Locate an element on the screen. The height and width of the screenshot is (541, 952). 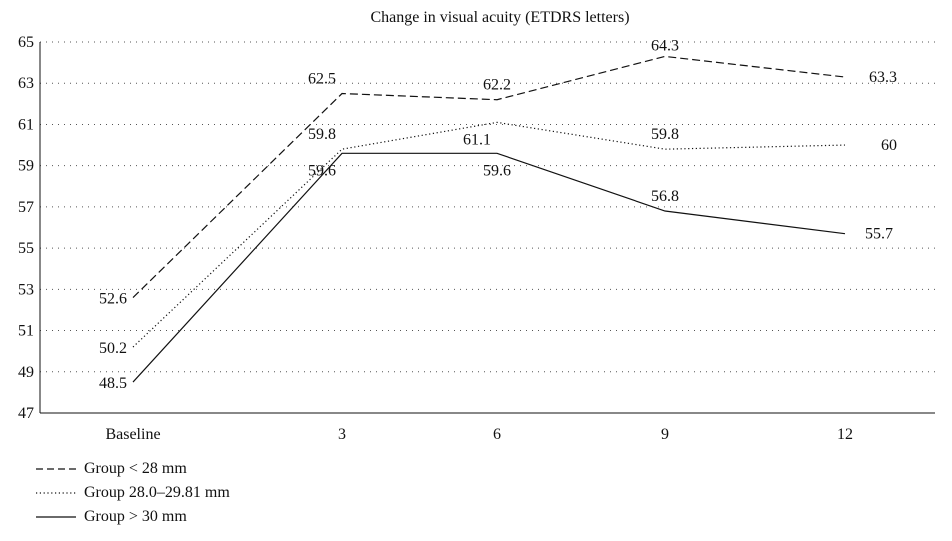
y-tick-label: 55 is located at coordinates (26, 248).